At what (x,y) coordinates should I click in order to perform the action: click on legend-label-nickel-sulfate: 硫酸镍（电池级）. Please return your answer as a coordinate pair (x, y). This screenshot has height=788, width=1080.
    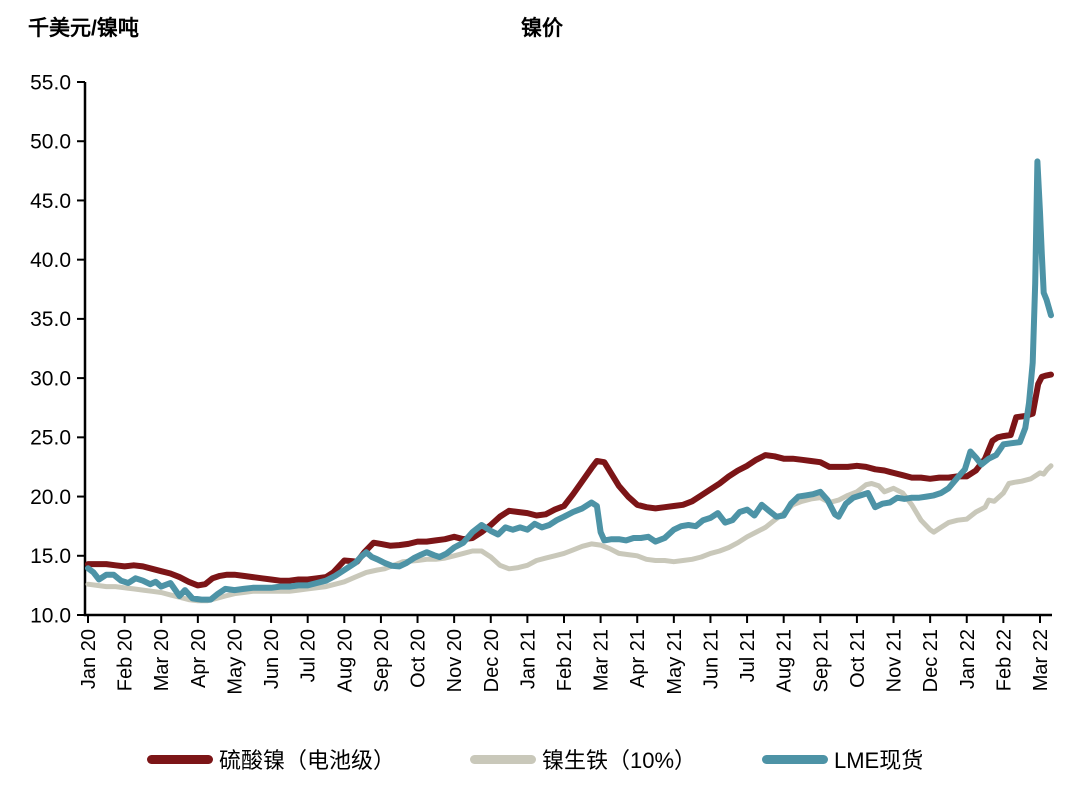
    Looking at the image, I should click on (307, 760).